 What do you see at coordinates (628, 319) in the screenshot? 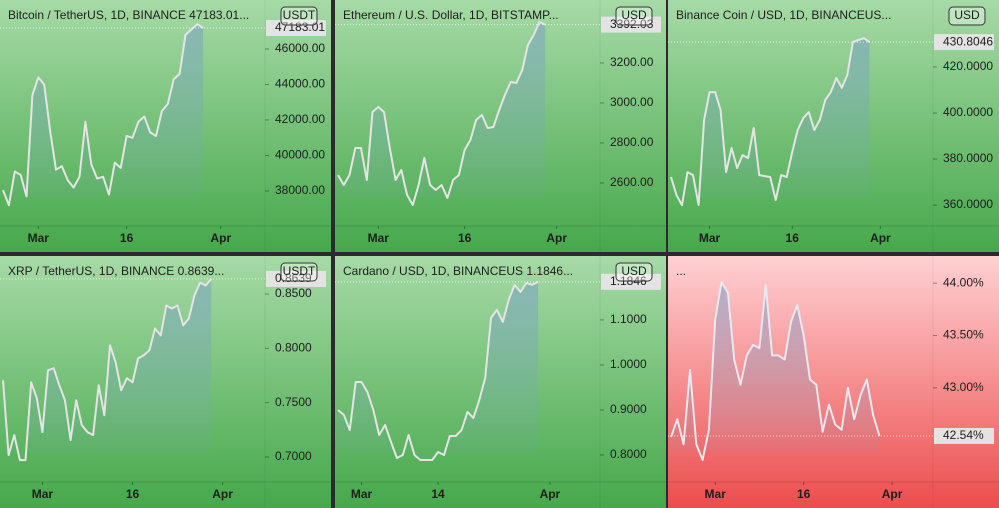
I see `y-tick-label: 1.1000` at bounding box center [628, 319].